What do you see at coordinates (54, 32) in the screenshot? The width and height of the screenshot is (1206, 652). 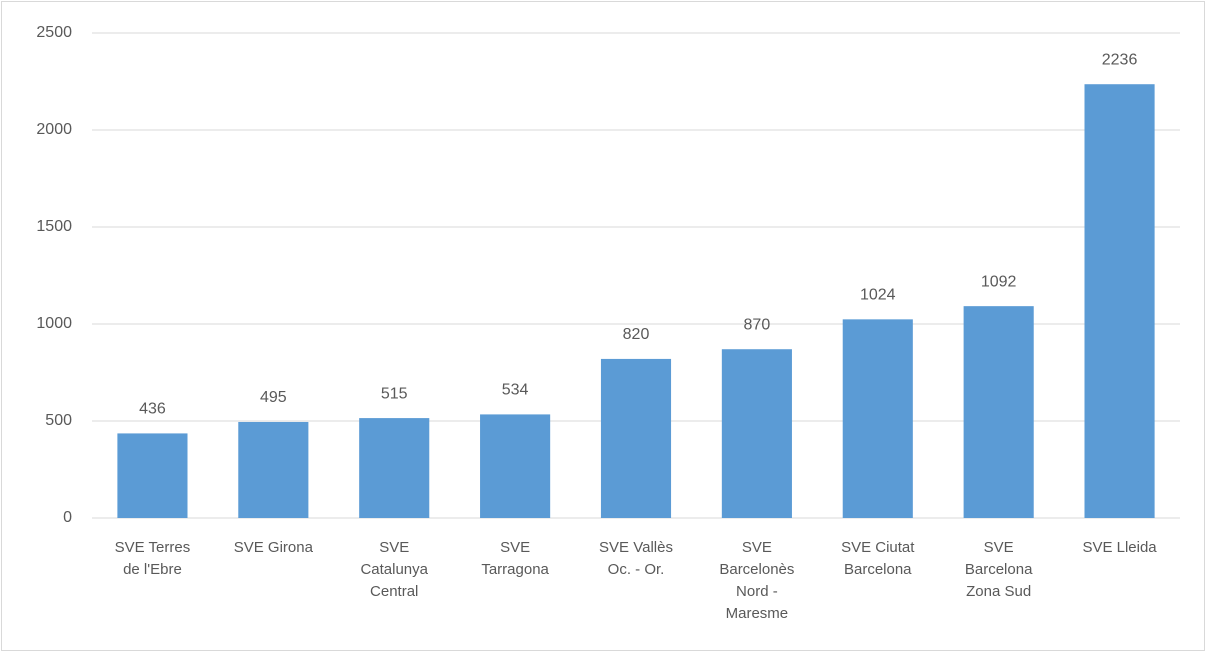 I see `y-tick-label: 2500` at bounding box center [54, 32].